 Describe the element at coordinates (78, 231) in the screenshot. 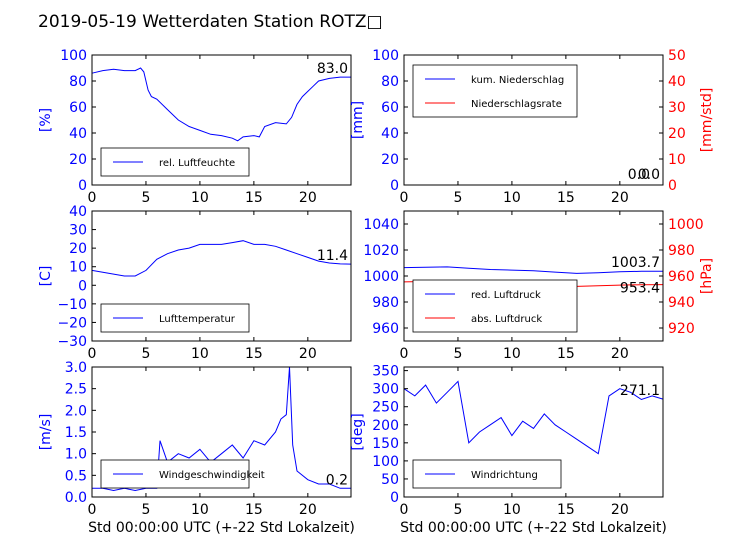

I see `y-tick-label: 30` at that location.